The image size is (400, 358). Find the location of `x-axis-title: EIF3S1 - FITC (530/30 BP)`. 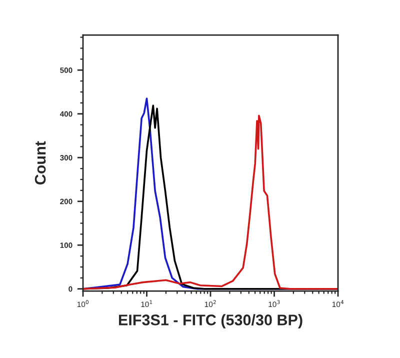

x-axis-title: EIF3S1 - FITC (530/30 BP) is located at coordinates (210, 321).